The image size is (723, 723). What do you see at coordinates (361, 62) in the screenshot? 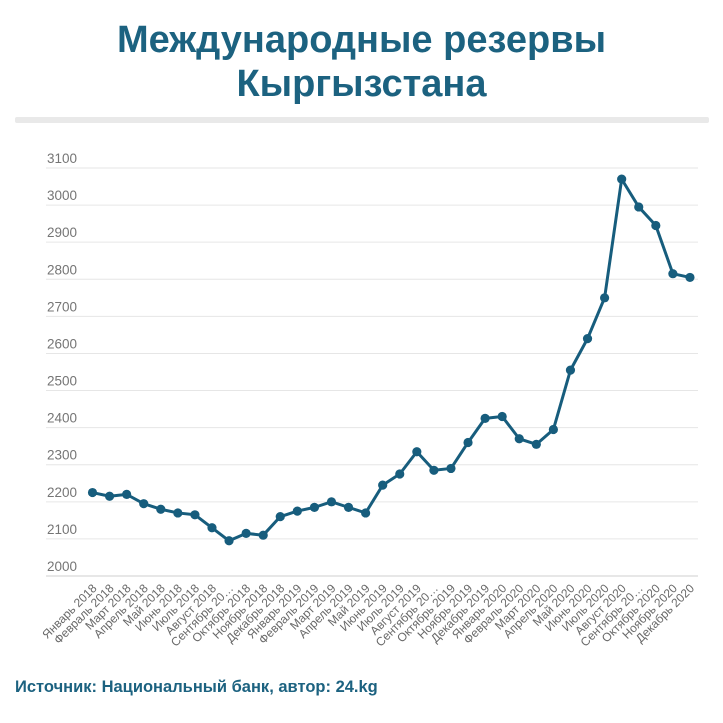
I see `chart-title: Международные резервы Кыргызстана` at bounding box center [361, 62].